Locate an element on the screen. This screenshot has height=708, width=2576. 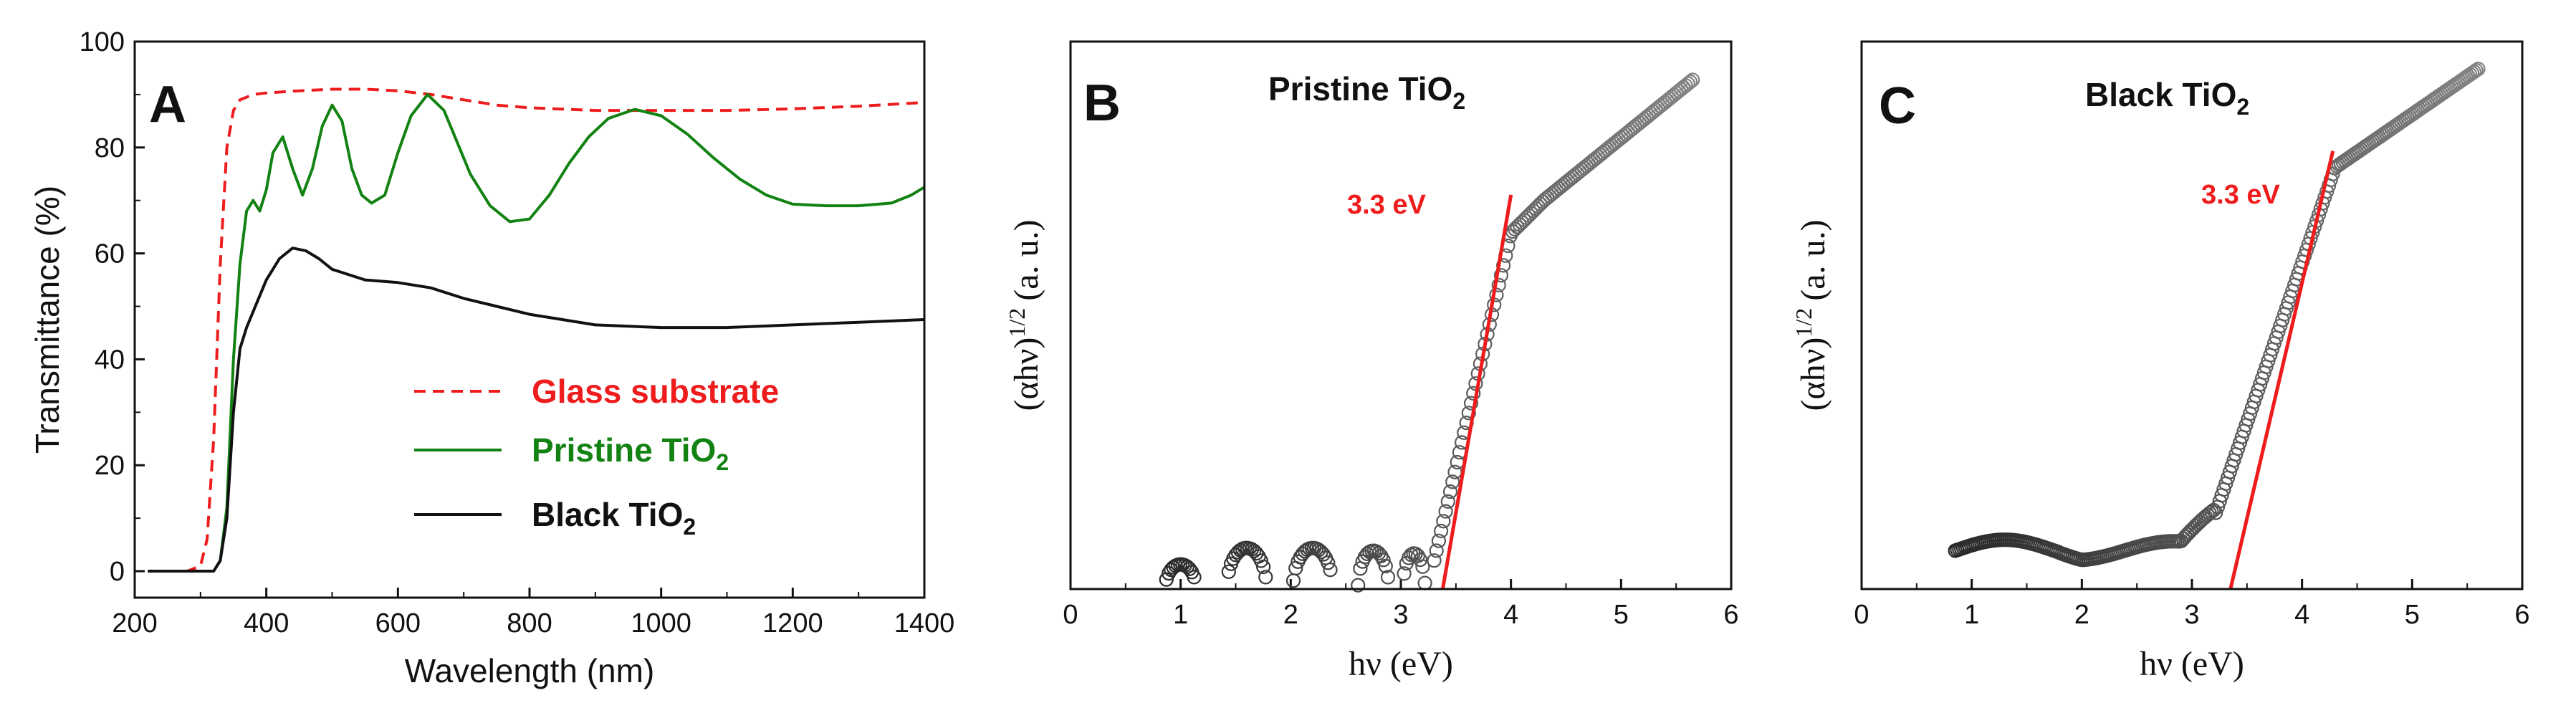
panel-c-x-tick-label: 3 is located at coordinates (2191, 615).